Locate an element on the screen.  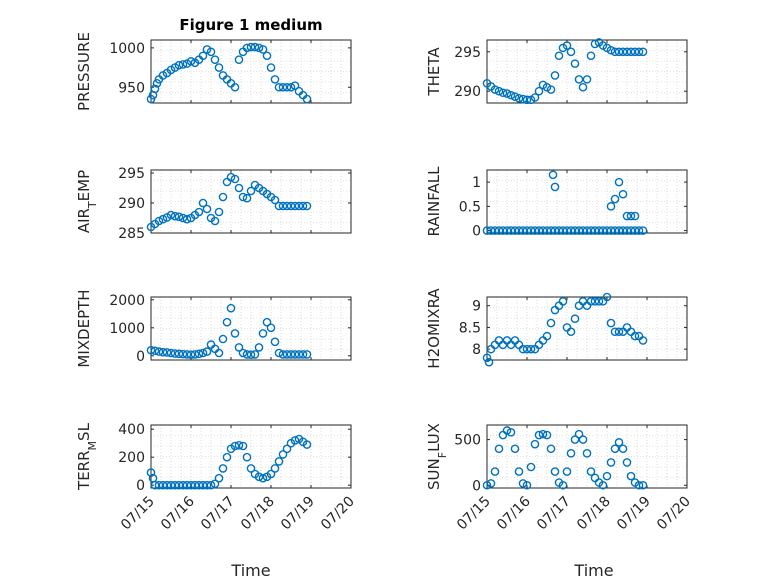
y-axis-title: RAINFALL is located at coordinates (434, 201).